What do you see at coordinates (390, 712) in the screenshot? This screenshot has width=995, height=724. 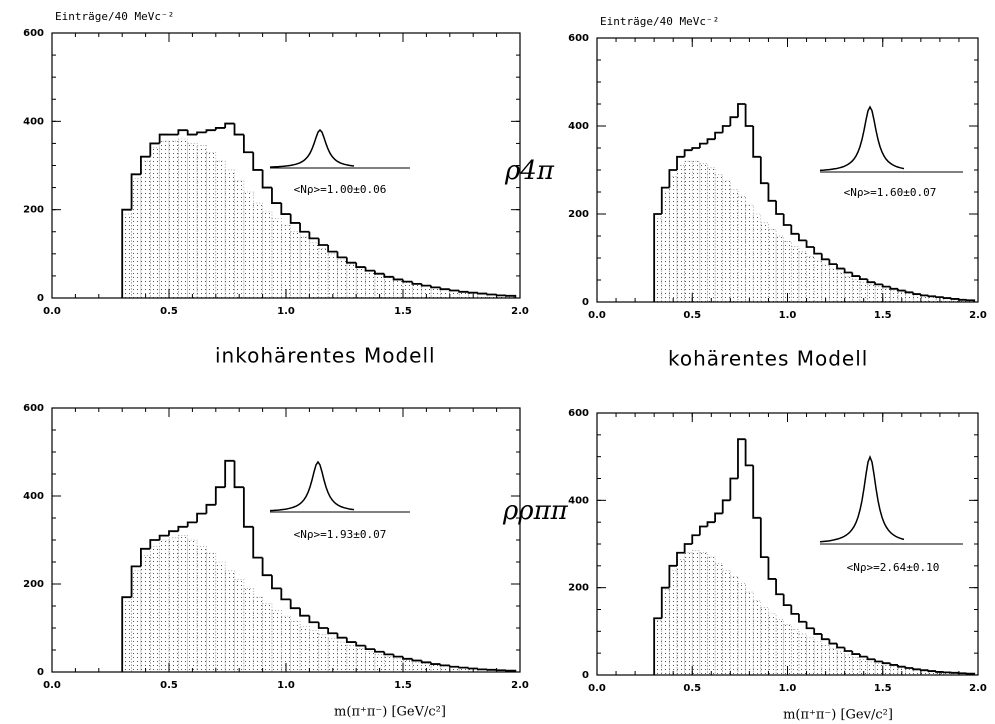 I see `x-axis-label: m(π⁺π⁻) [GeV/c²]` at bounding box center [390, 712].